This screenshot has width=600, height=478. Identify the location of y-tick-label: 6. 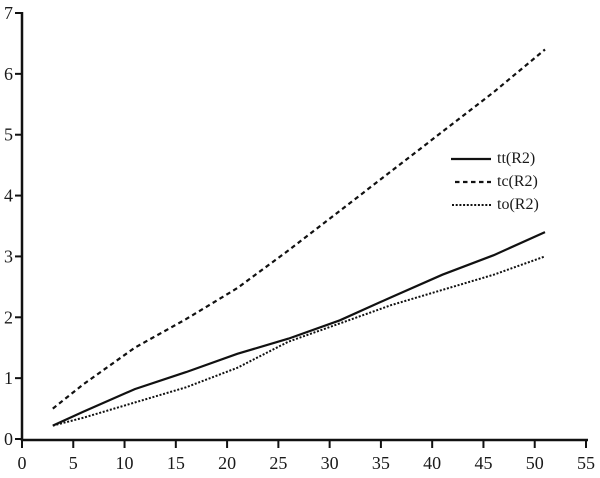
(8, 74).